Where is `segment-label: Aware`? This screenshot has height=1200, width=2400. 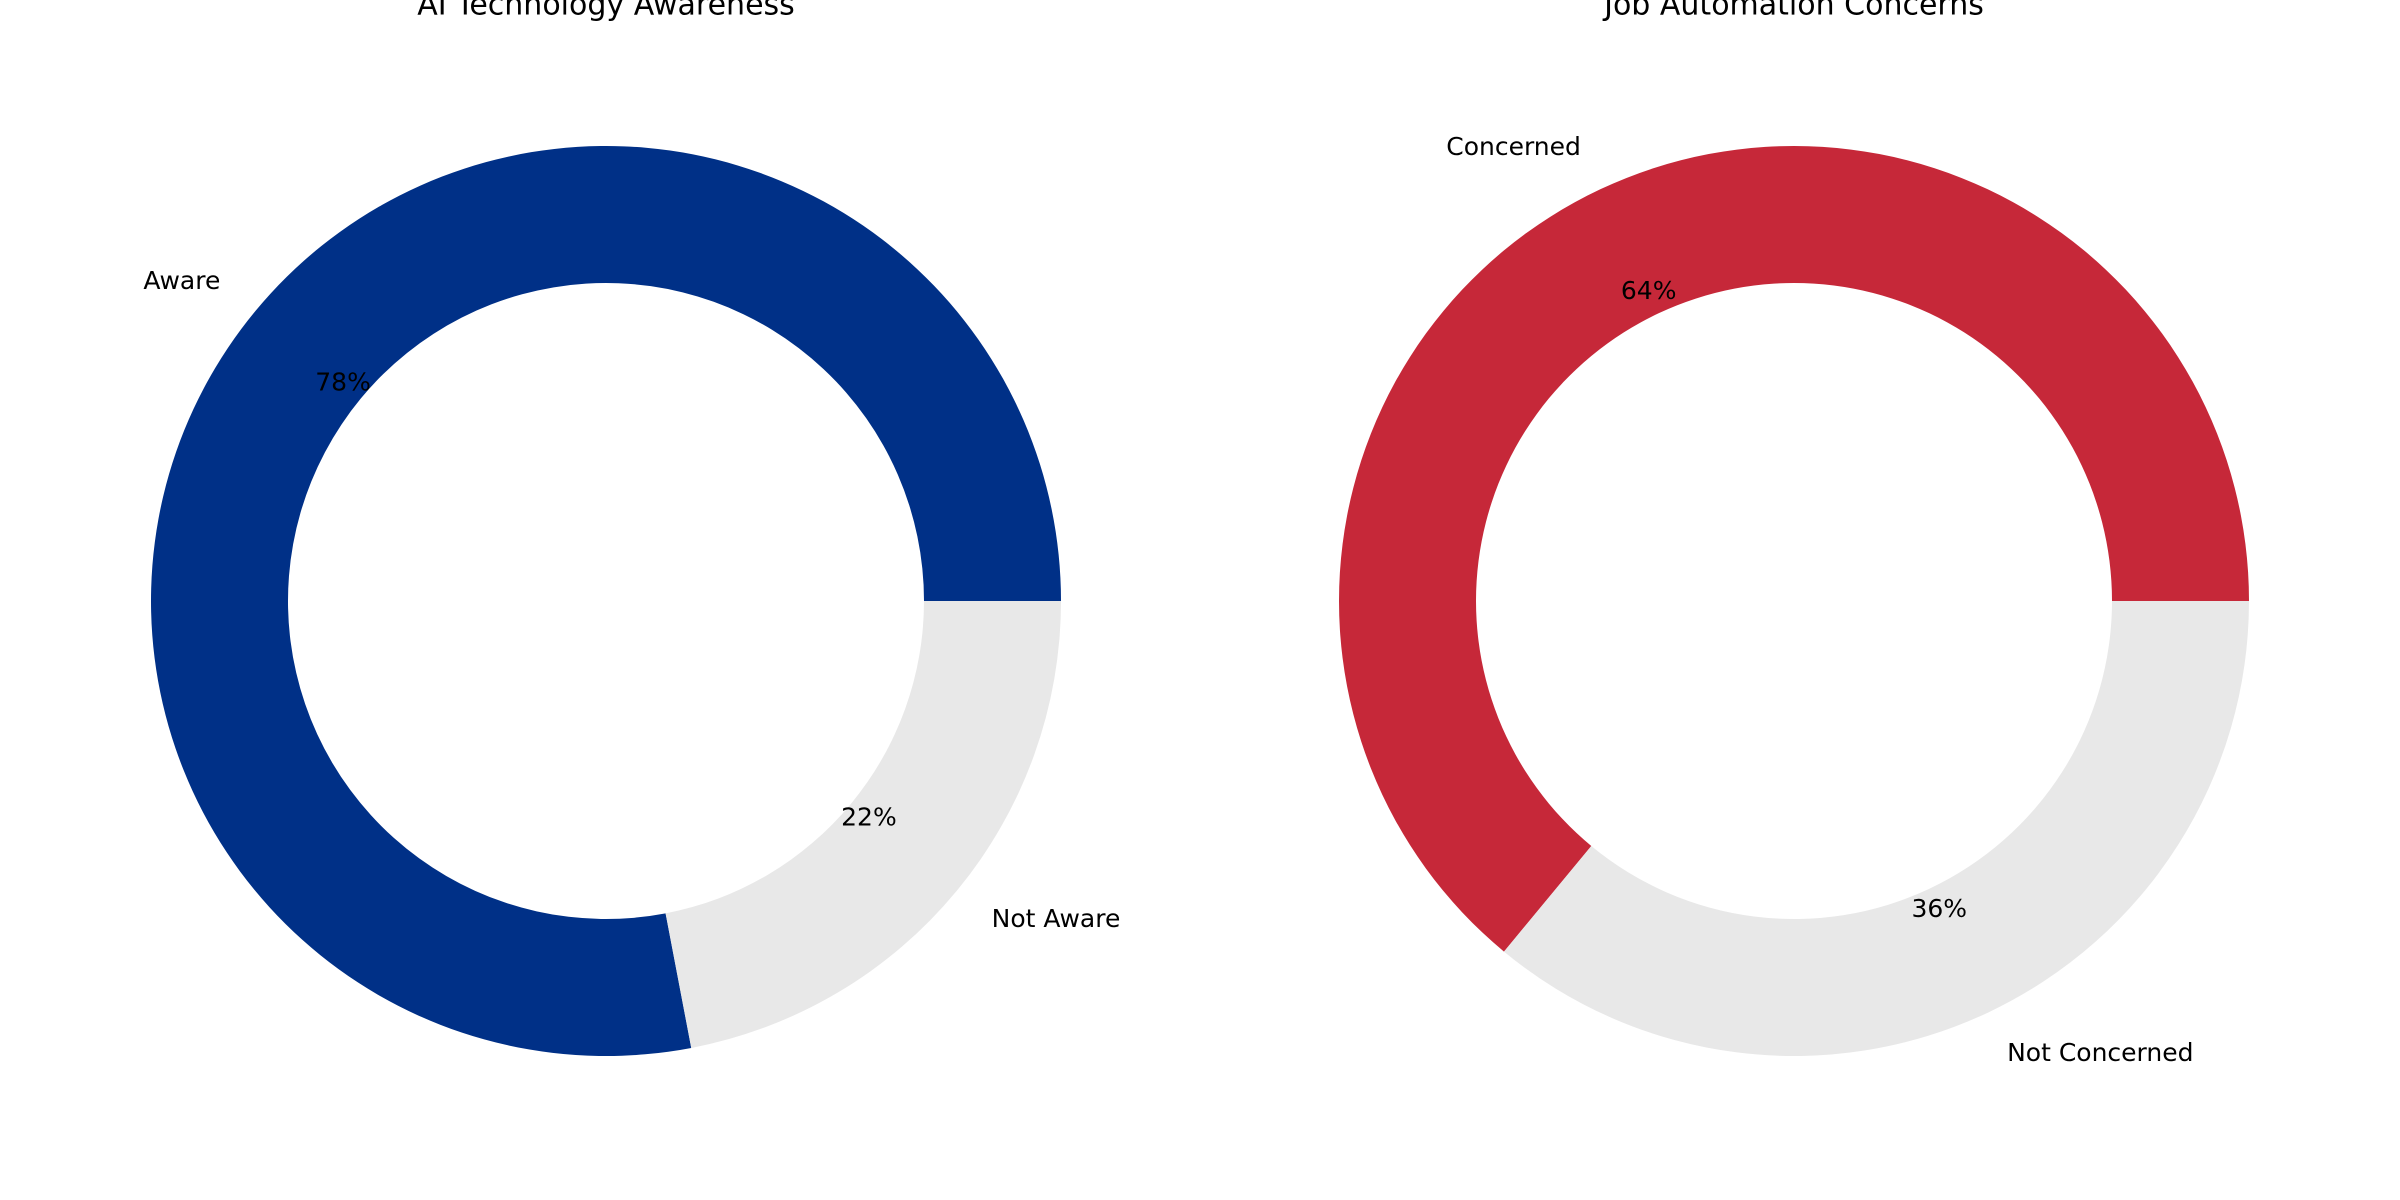 segment-label: Aware is located at coordinates (181, 280).